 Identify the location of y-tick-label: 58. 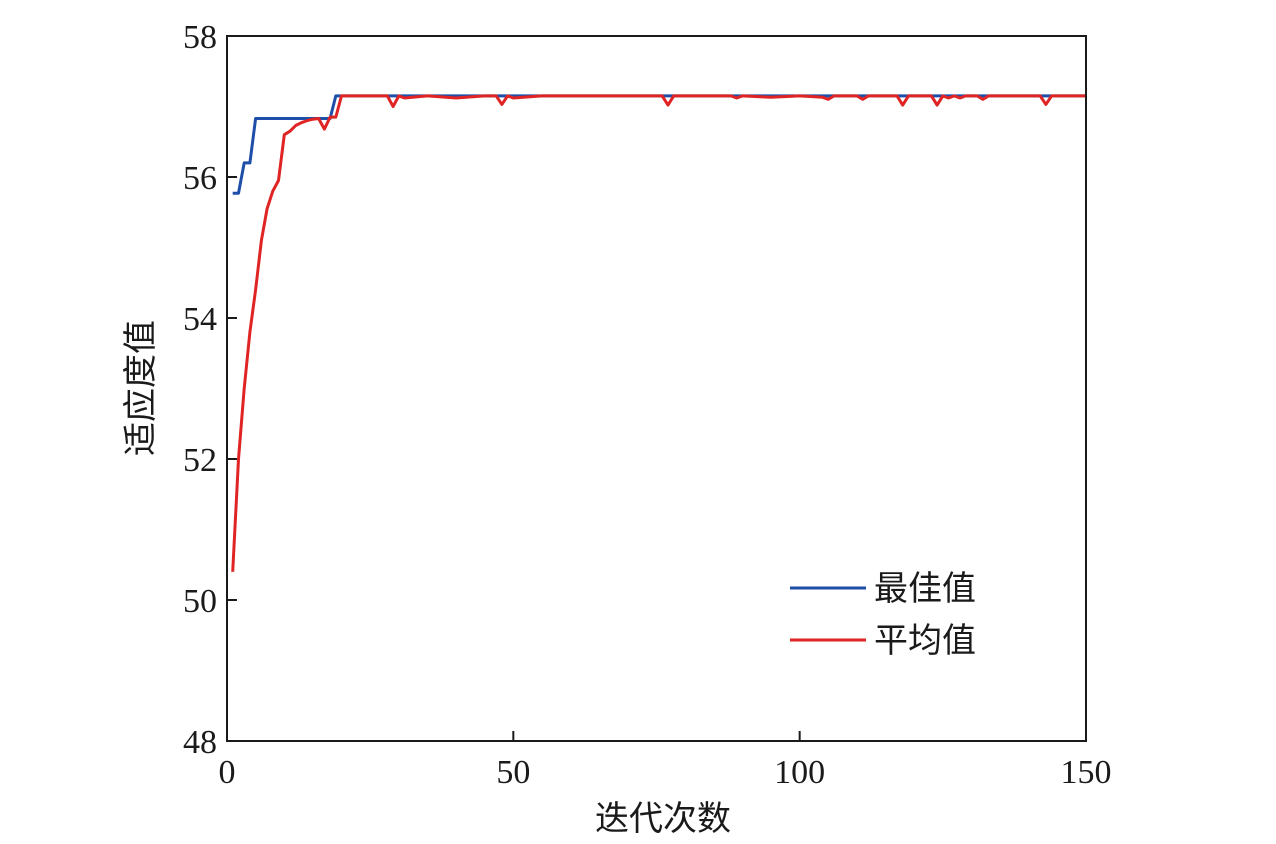
(200, 37).